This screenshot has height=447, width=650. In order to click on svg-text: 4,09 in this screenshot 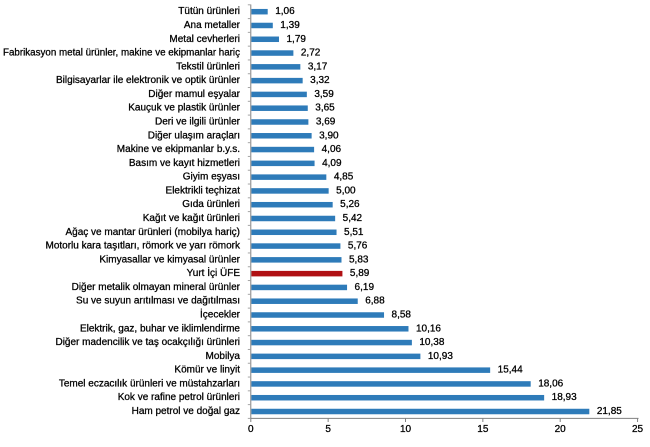, I will do `click(332, 163)`.